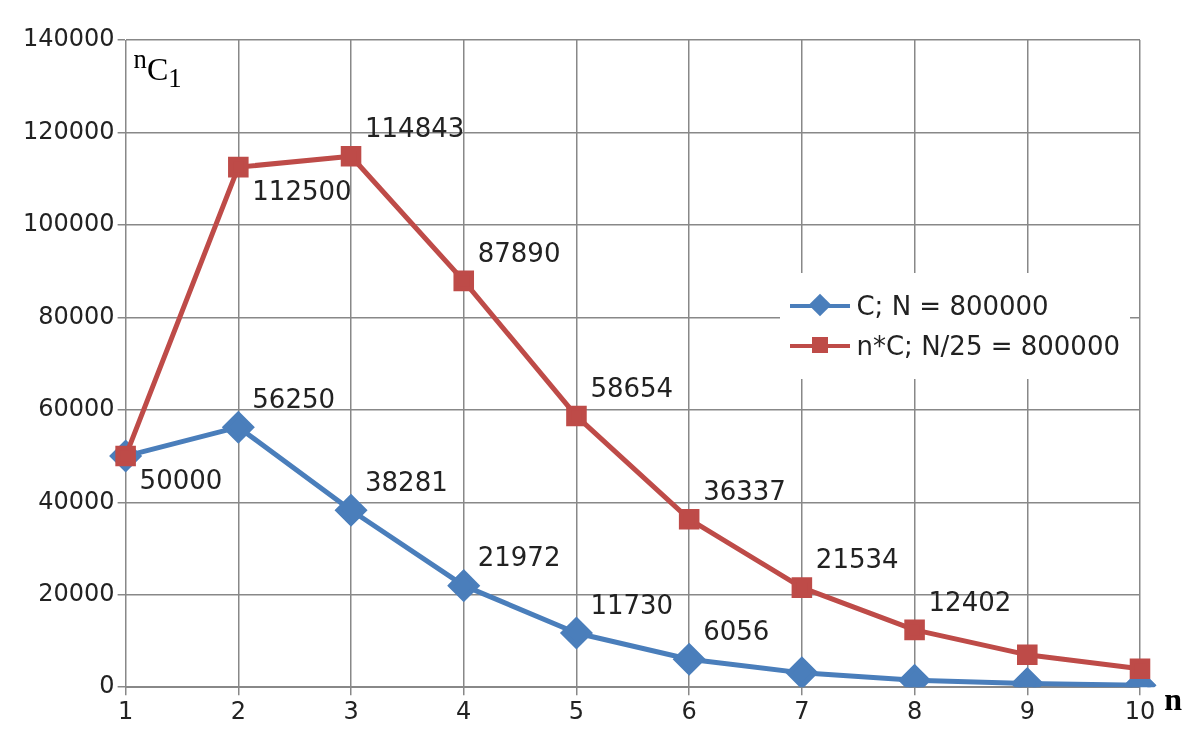 The width and height of the screenshot is (1184, 740). I want to click on x-axis-title: n, so click(1173, 700).